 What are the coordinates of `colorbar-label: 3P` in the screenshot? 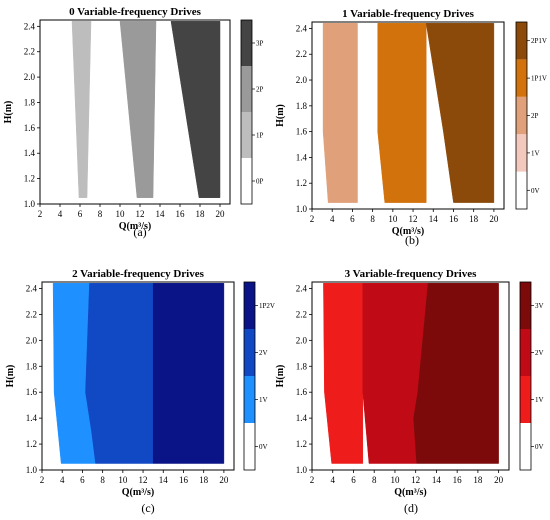 It's located at (260, 44).